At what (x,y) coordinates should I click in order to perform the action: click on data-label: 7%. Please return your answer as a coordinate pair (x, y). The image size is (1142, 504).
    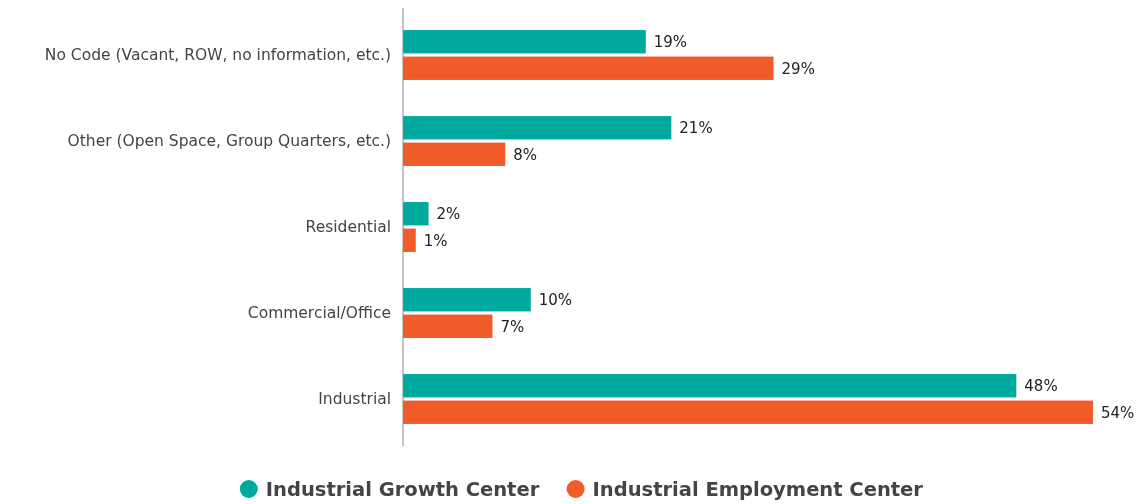
    Looking at the image, I should click on (512, 326).